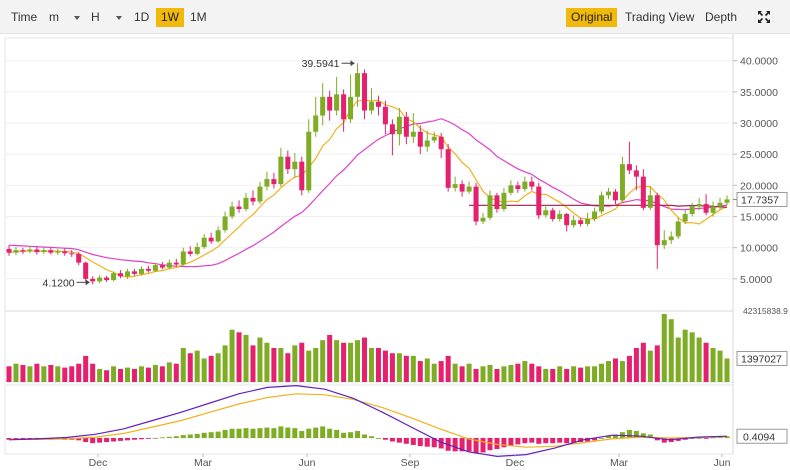 Image resolution: width=790 pixels, height=470 pixels. Describe the element at coordinates (87, 282) in the screenshot. I see `low-marker-arrow` at that location.